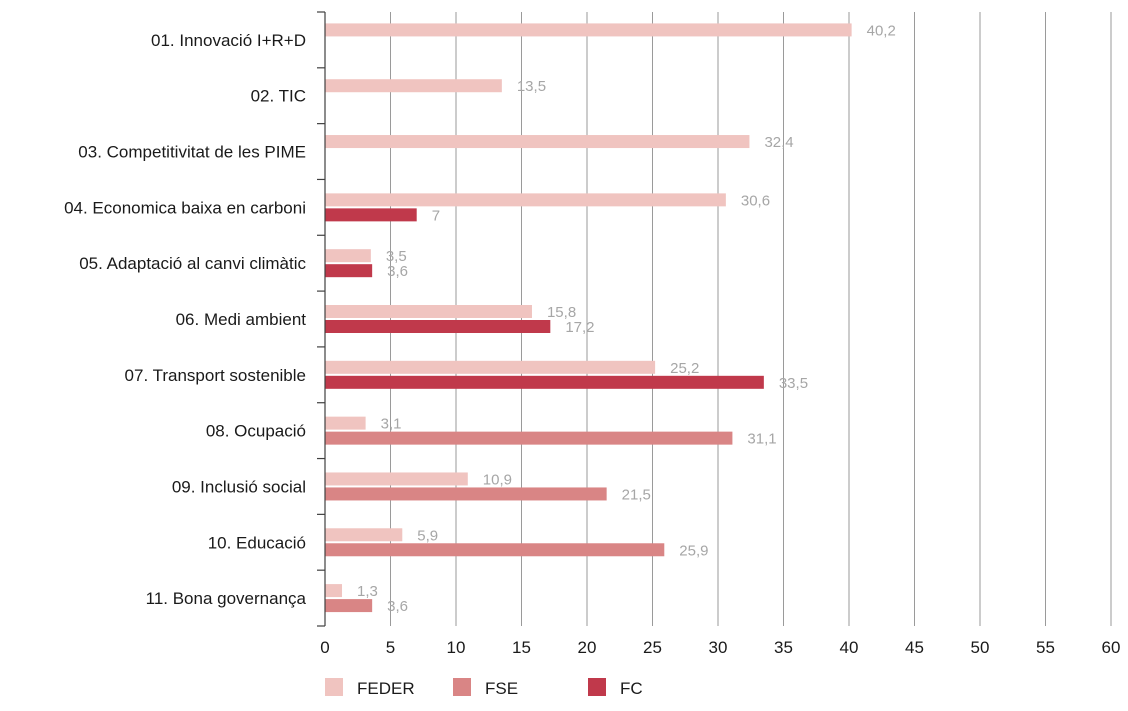 The width and height of the screenshot is (1128, 711). What do you see at coordinates (497, 479) in the screenshot?
I see `data-label: 10,9` at bounding box center [497, 479].